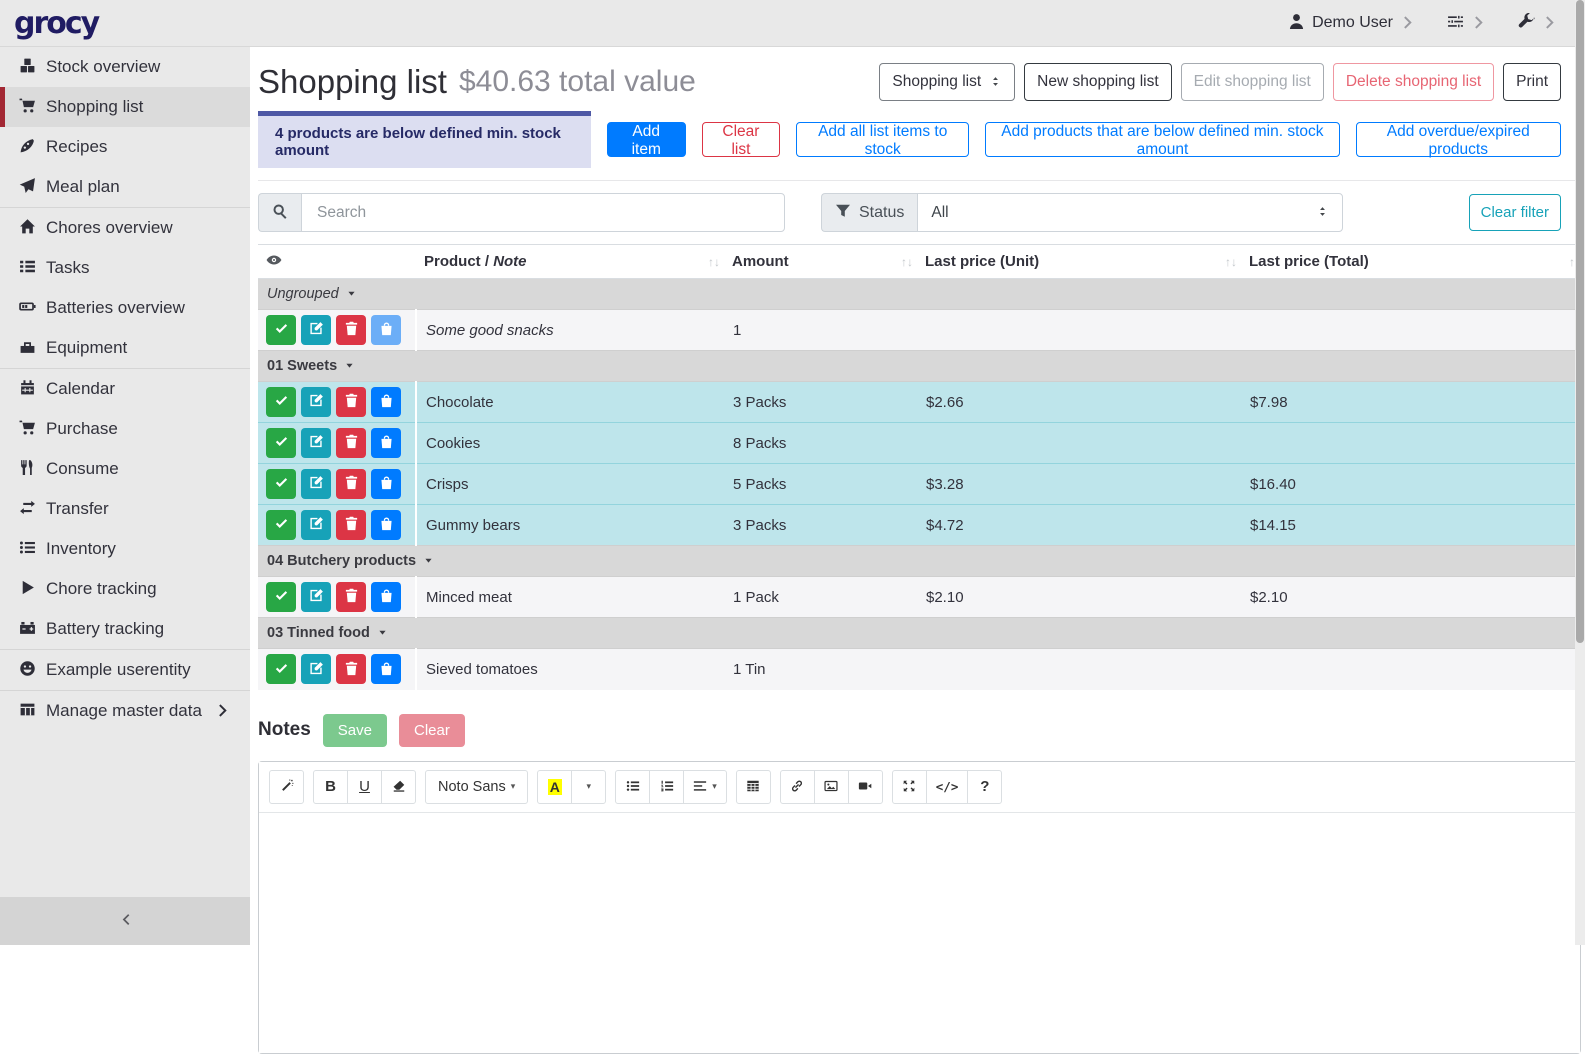 The width and height of the screenshot is (1585, 1054). What do you see at coordinates (947, 82) in the screenshot?
I see `shopping-list-select: Shopping list` at bounding box center [947, 82].